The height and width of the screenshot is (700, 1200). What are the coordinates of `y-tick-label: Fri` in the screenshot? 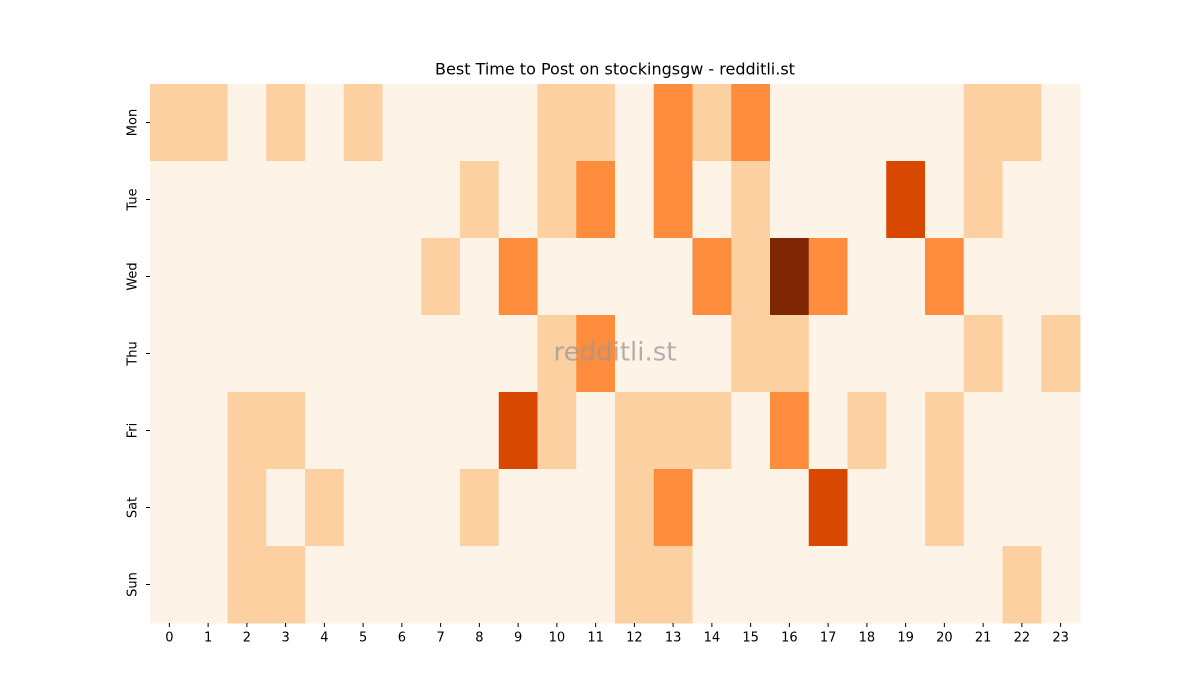 It's located at (133, 431).